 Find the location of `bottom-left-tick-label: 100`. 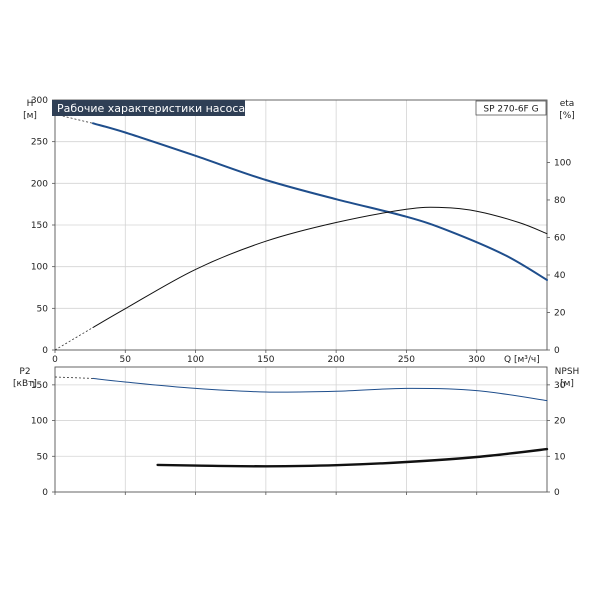

bottom-left-tick-label: 100 is located at coordinates (39, 422).